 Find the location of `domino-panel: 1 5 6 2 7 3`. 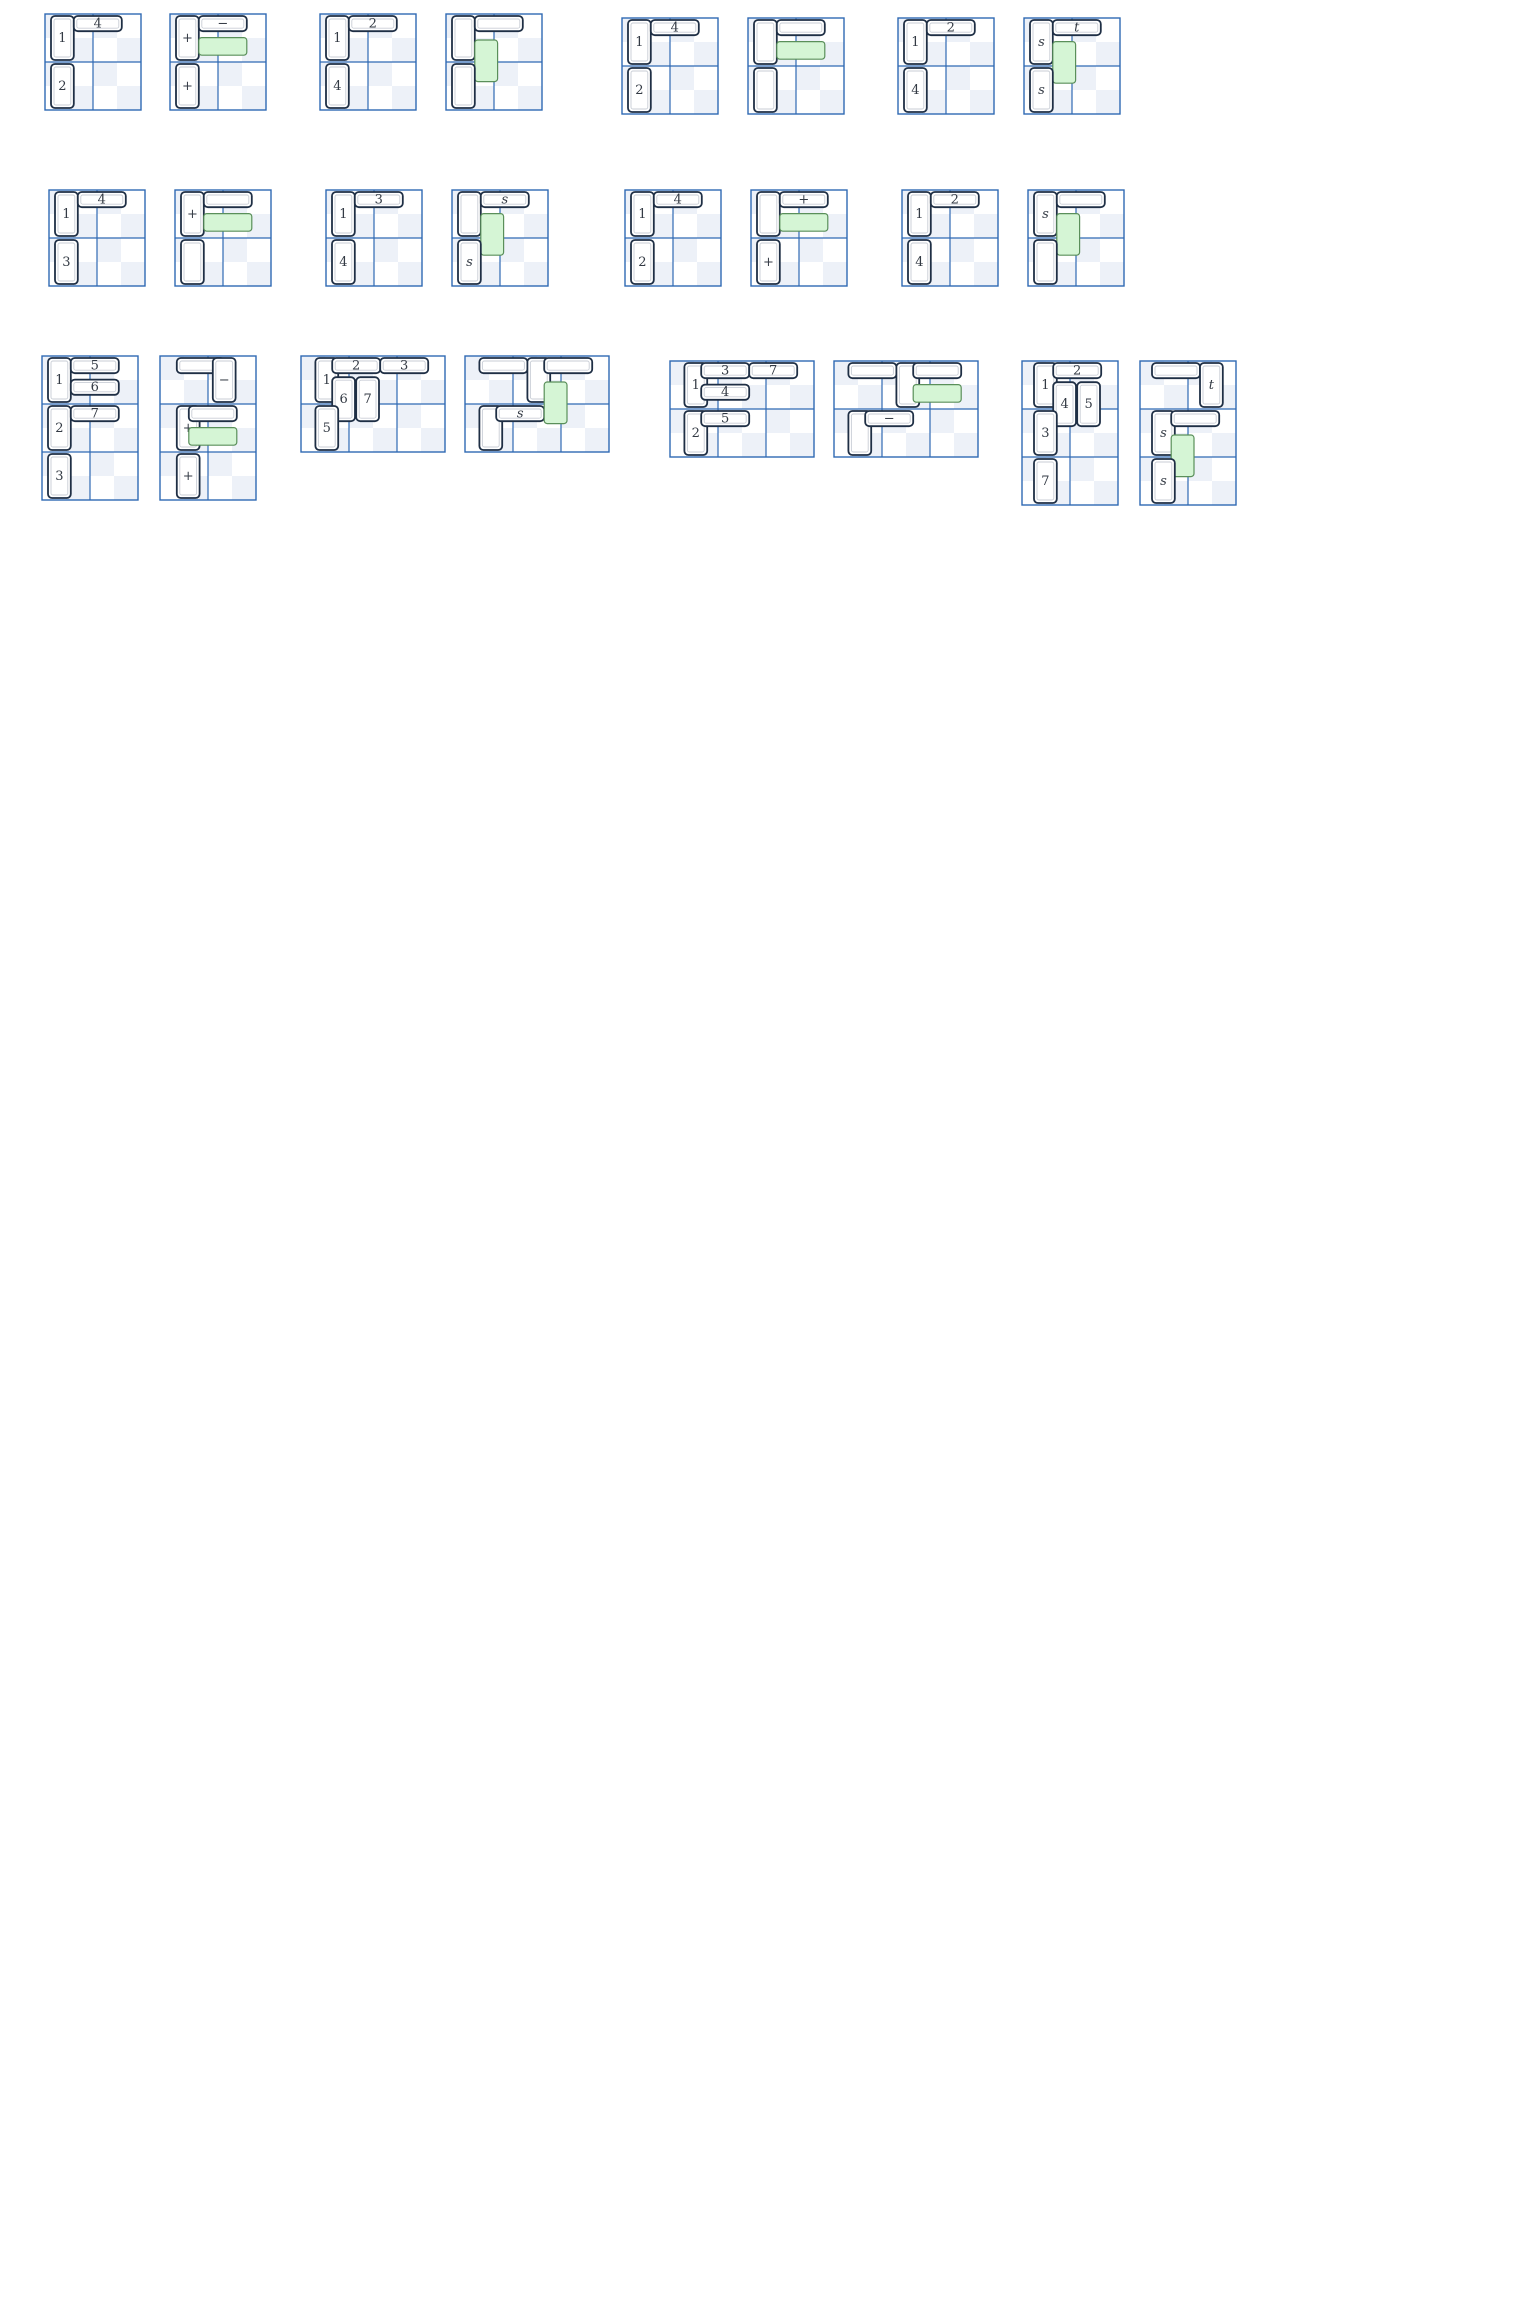

domino-panel: 1 5 6 2 7 3 is located at coordinates (90, 428).